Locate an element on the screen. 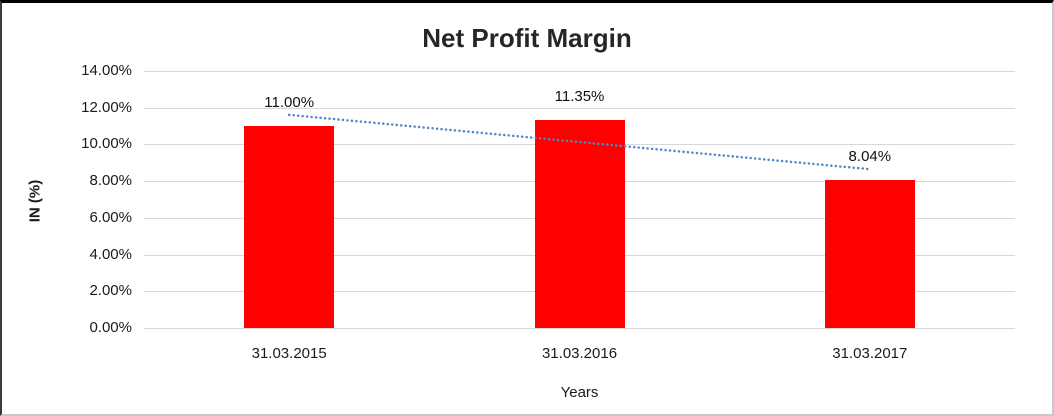 Image resolution: width=1054 pixels, height=416 pixels. y-axis-tick-label: 12.00% is located at coordinates (106, 107).